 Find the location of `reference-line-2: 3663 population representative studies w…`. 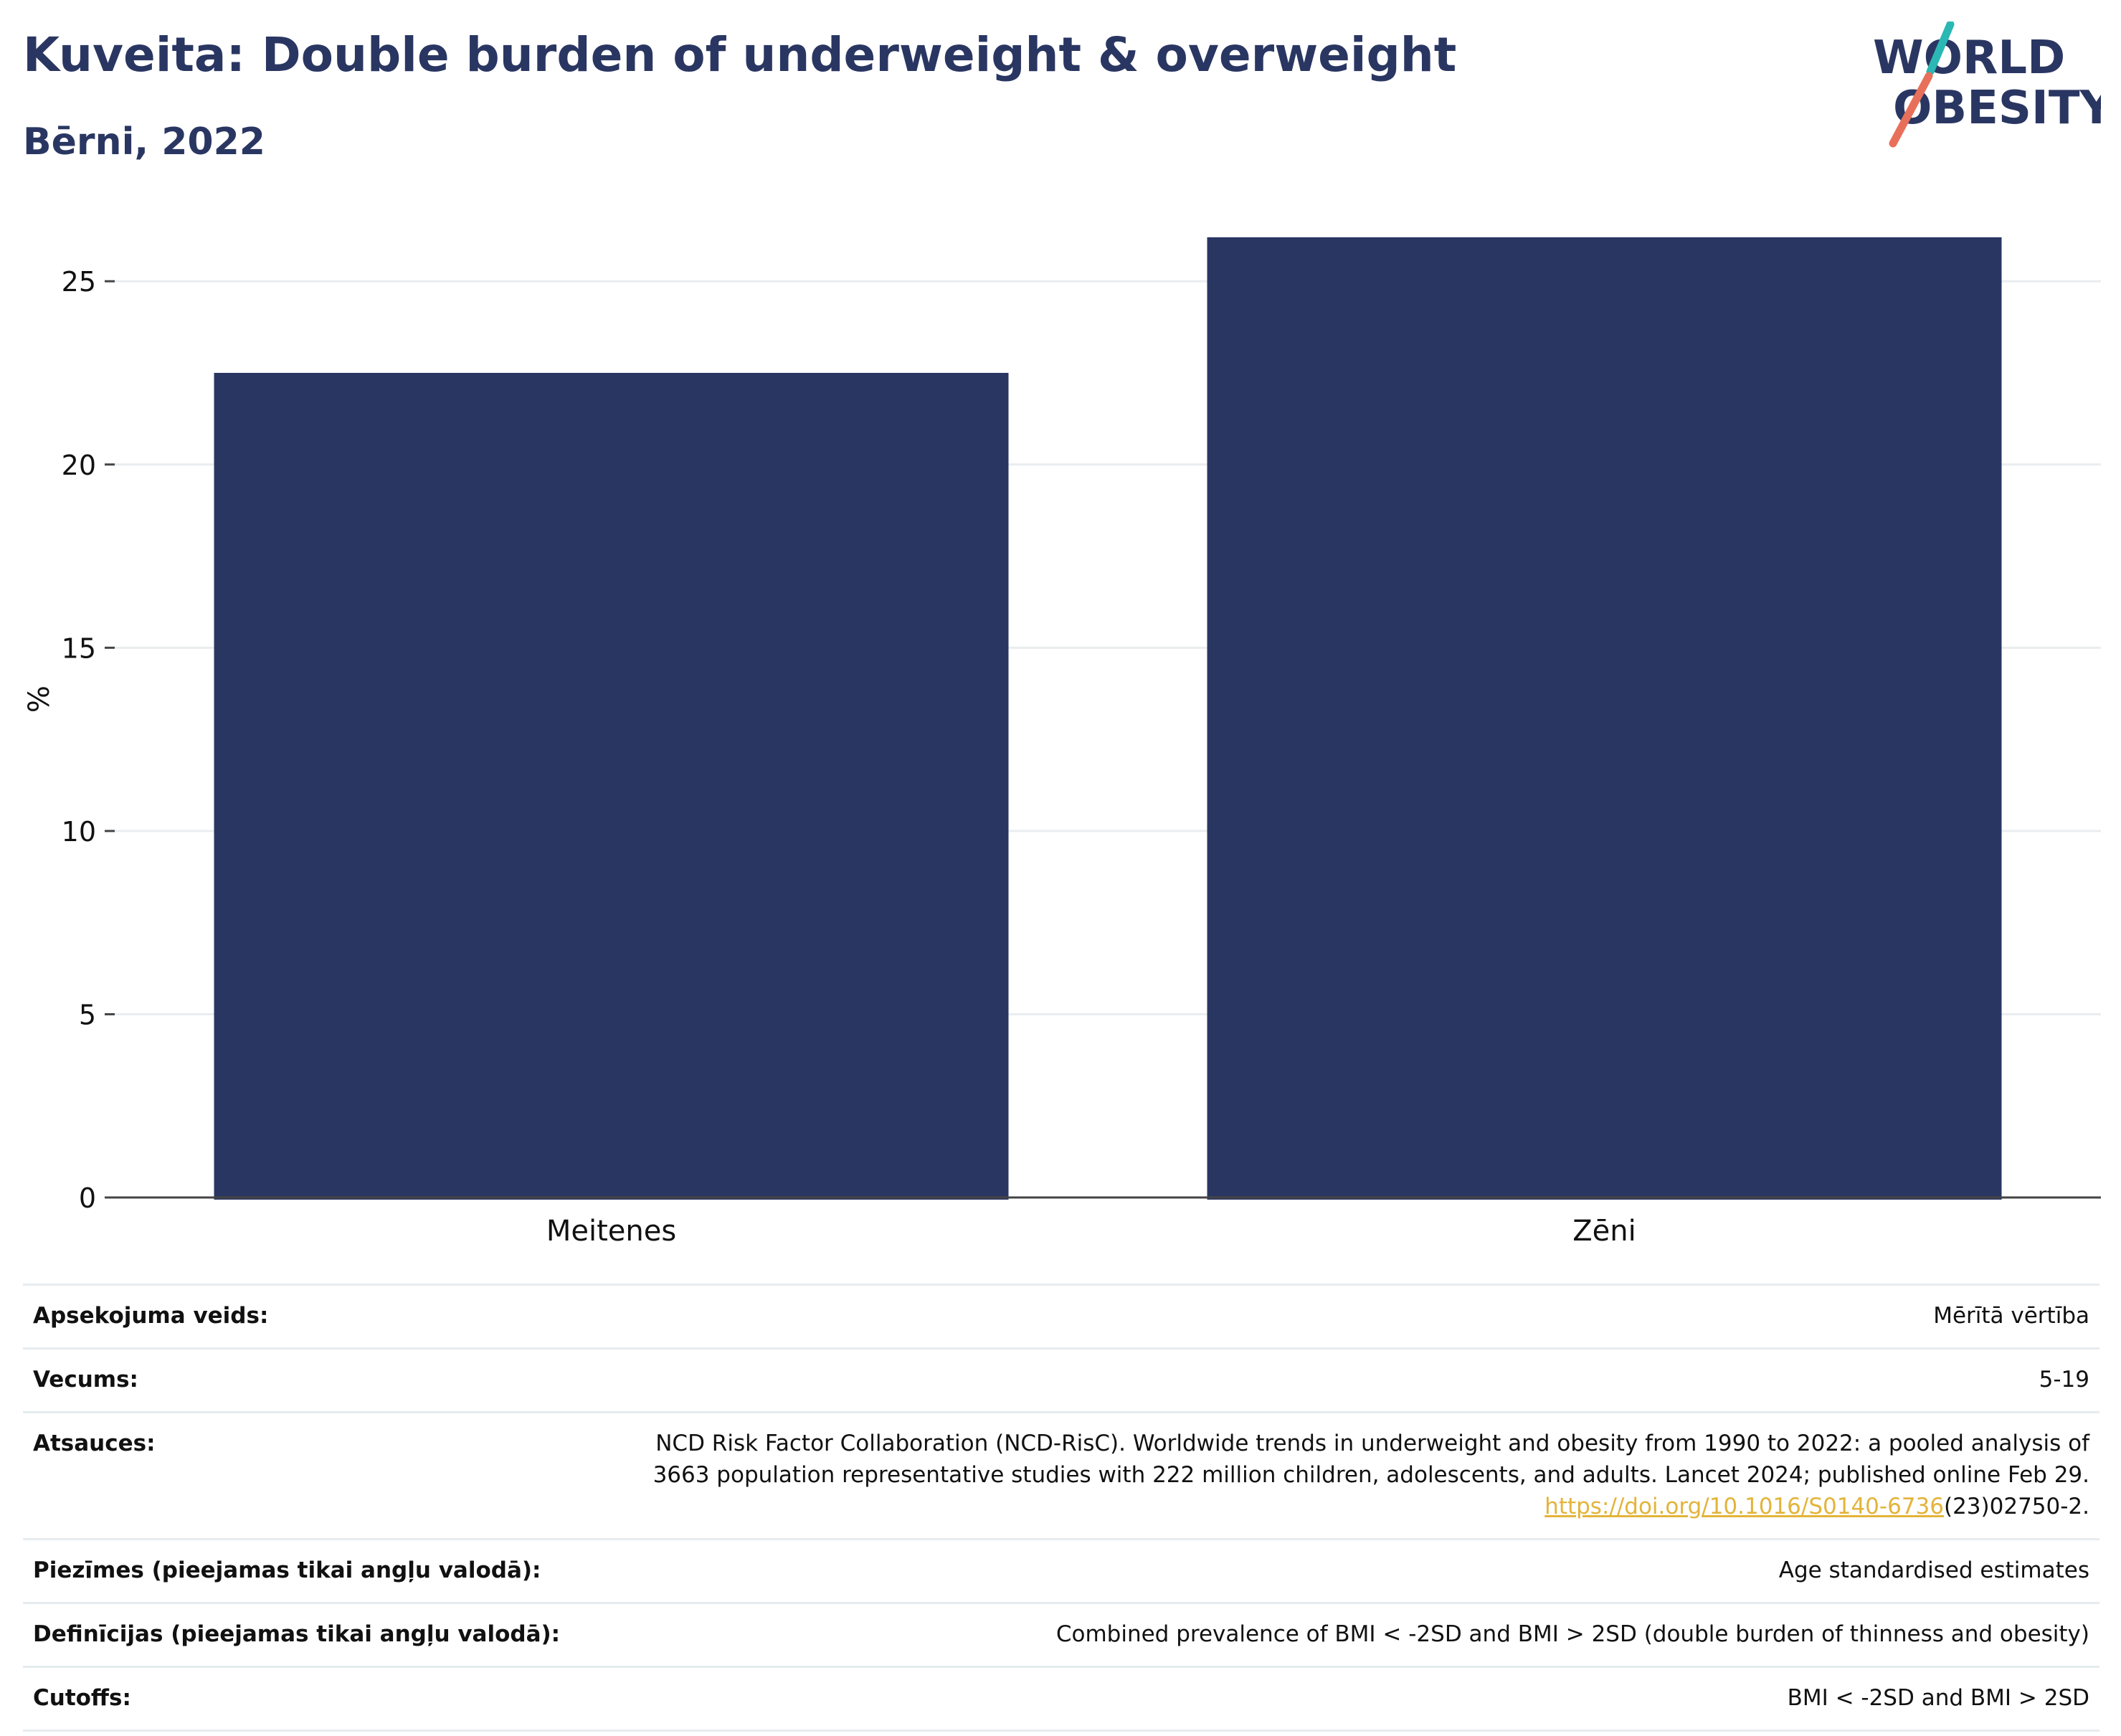

reference-line-2: 3663 population representative studies w… is located at coordinates (1371, 1475).